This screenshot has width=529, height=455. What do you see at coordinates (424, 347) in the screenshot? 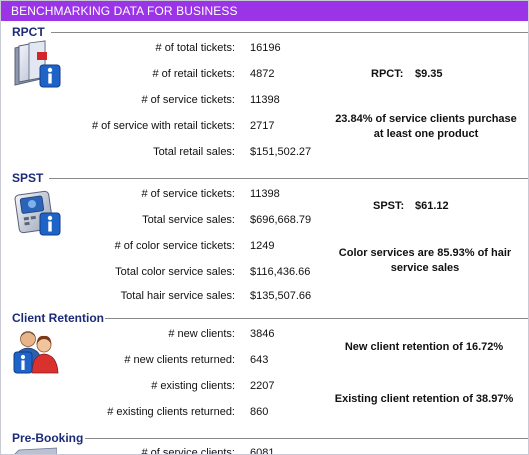
I see `retention-note-new: New client retention of 16.72%` at bounding box center [424, 347].